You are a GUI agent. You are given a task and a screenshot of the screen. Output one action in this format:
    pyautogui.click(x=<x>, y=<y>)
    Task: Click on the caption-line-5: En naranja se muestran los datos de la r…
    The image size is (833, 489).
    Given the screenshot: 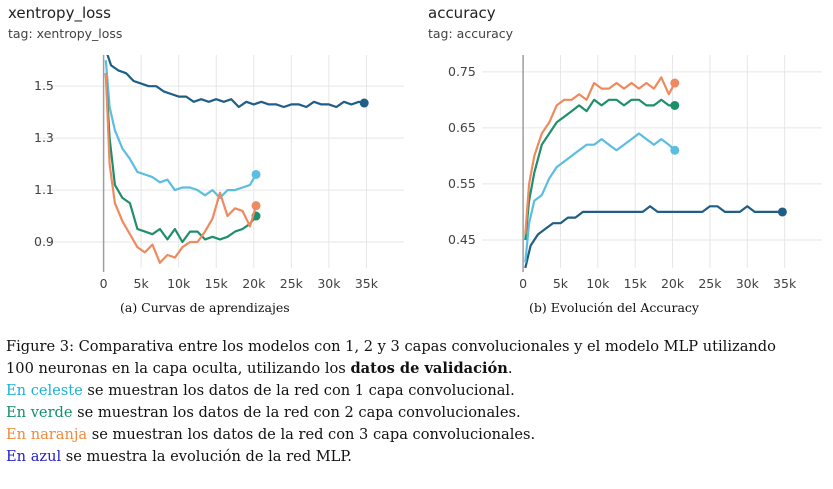 What is the action you would take?
    pyautogui.click(x=417, y=435)
    